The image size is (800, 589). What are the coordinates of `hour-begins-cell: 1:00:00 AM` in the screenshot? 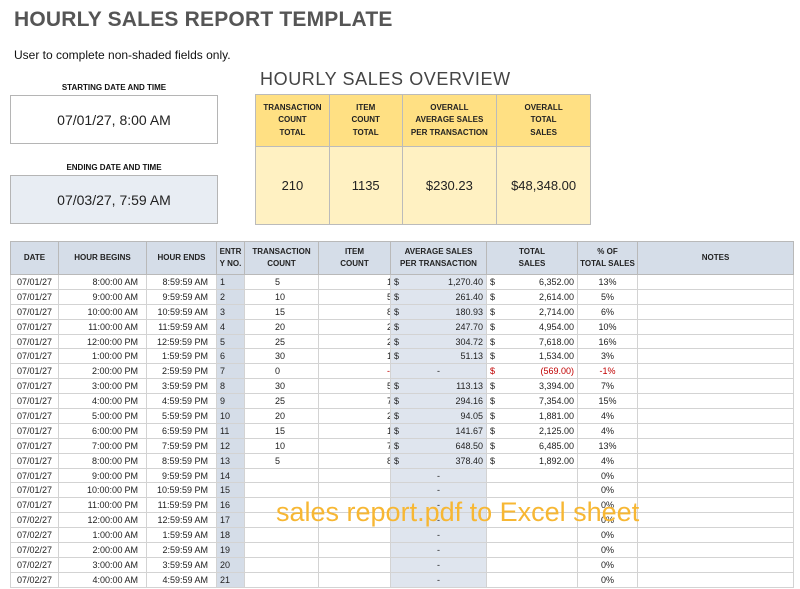 It's located at (102, 535).